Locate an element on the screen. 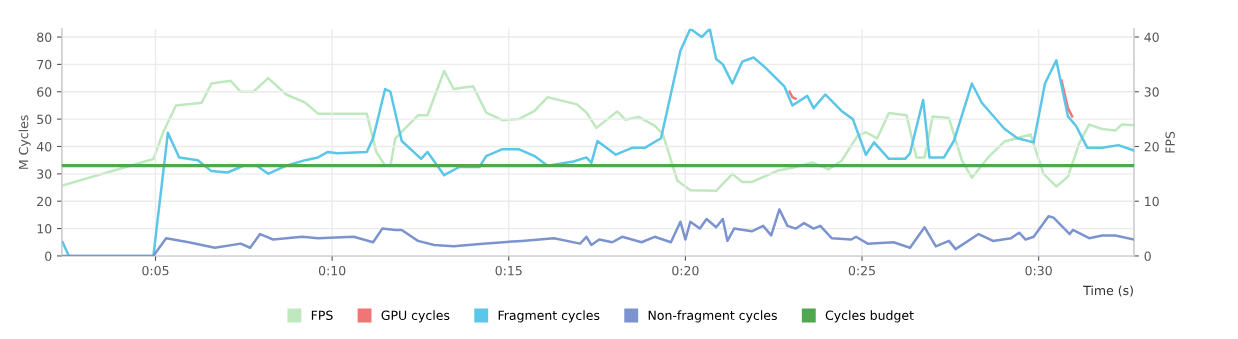 This screenshot has width=1238, height=339. legend-label: Non-fragment cycles is located at coordinates (712, 316).